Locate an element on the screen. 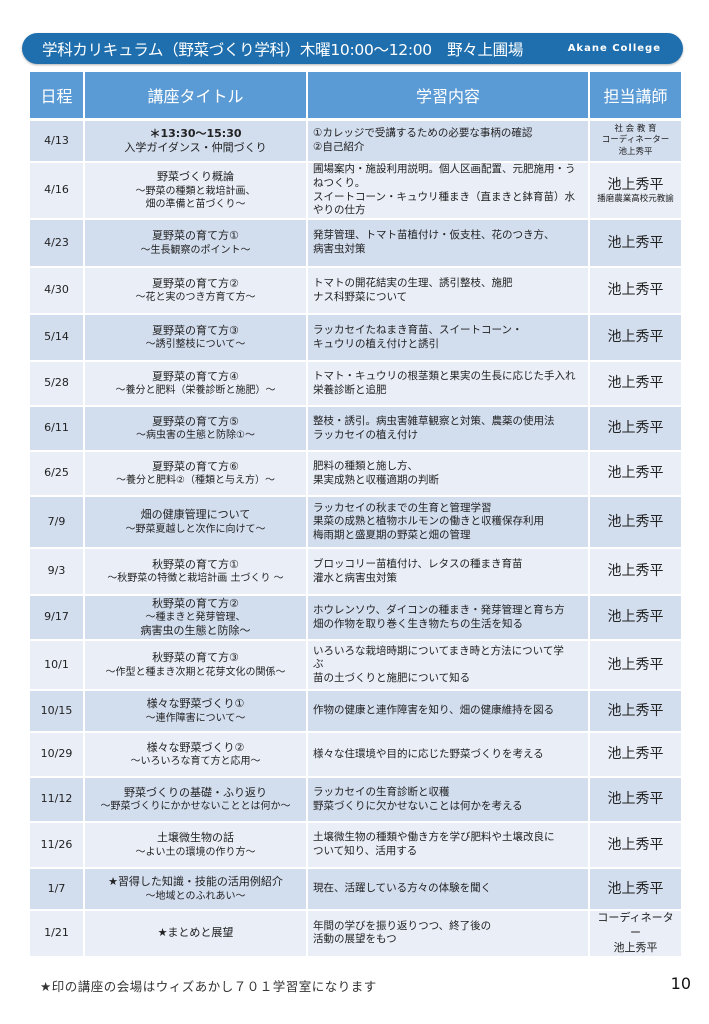 Image resolution: width=709 pixels, height=1024 pixels. table-header-row: 日程 講座タイトル 学習内容 担当講師 is located at coordinates (355, 96).